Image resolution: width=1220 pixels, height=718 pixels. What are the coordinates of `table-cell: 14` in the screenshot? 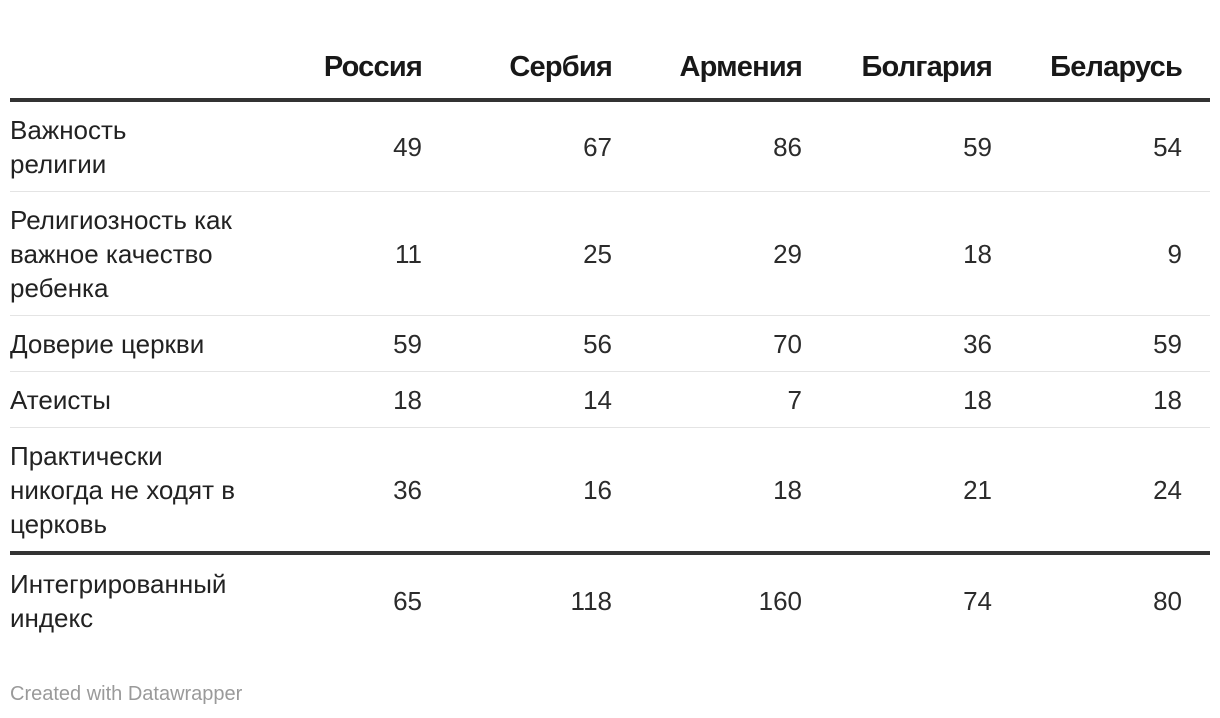 It's located at (545, 399).